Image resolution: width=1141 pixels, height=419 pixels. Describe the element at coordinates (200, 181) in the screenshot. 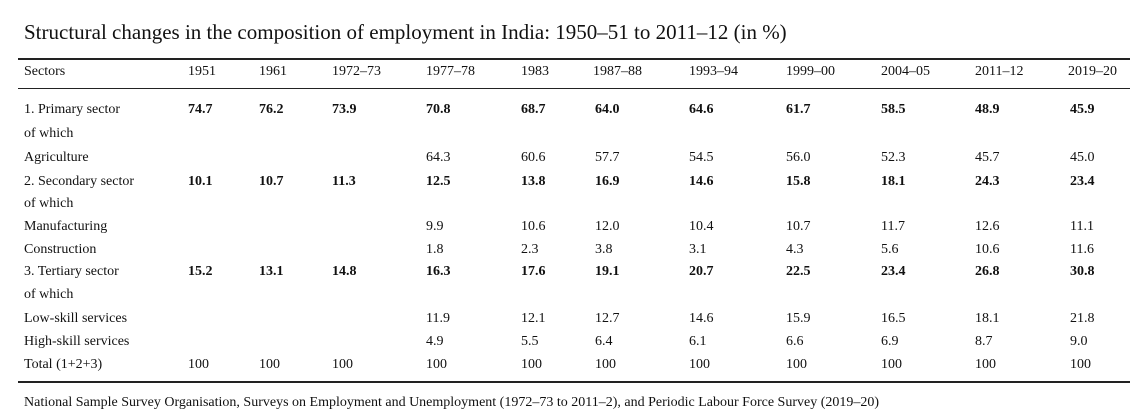

I see `table-cell: 10.1` at that location.